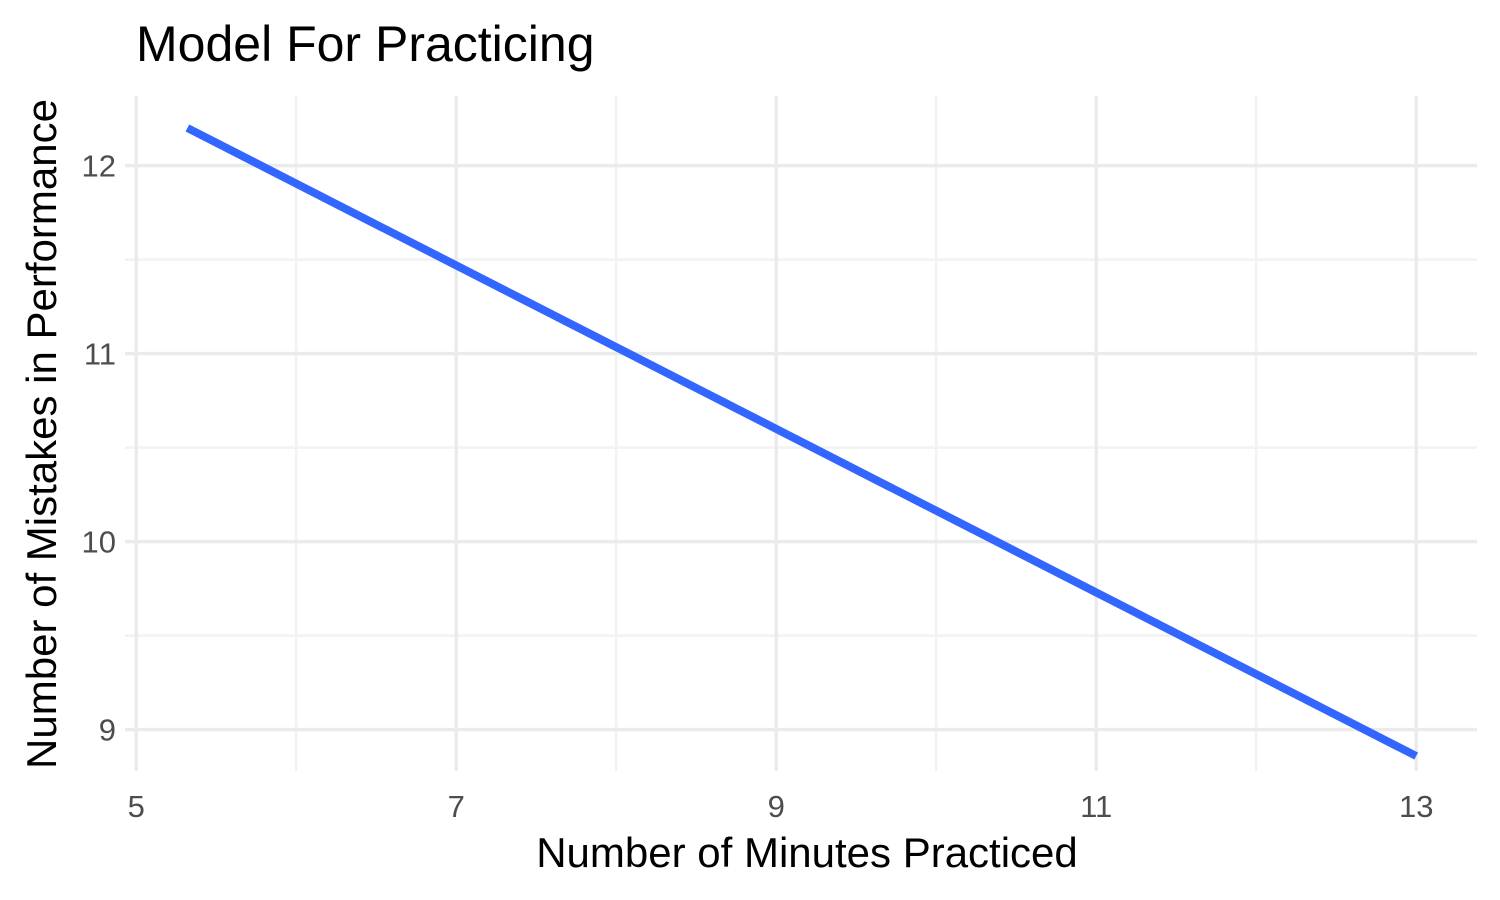 The image size is (1500, 900). Describe the element at coordinates (99, 166) in the screenshot. I see `y-tick-label: 12` at that location.